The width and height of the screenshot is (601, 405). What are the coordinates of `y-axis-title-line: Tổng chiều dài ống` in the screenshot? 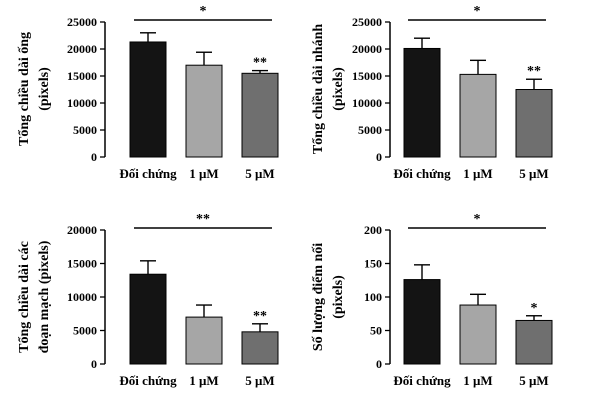 It's located at (24, 89).